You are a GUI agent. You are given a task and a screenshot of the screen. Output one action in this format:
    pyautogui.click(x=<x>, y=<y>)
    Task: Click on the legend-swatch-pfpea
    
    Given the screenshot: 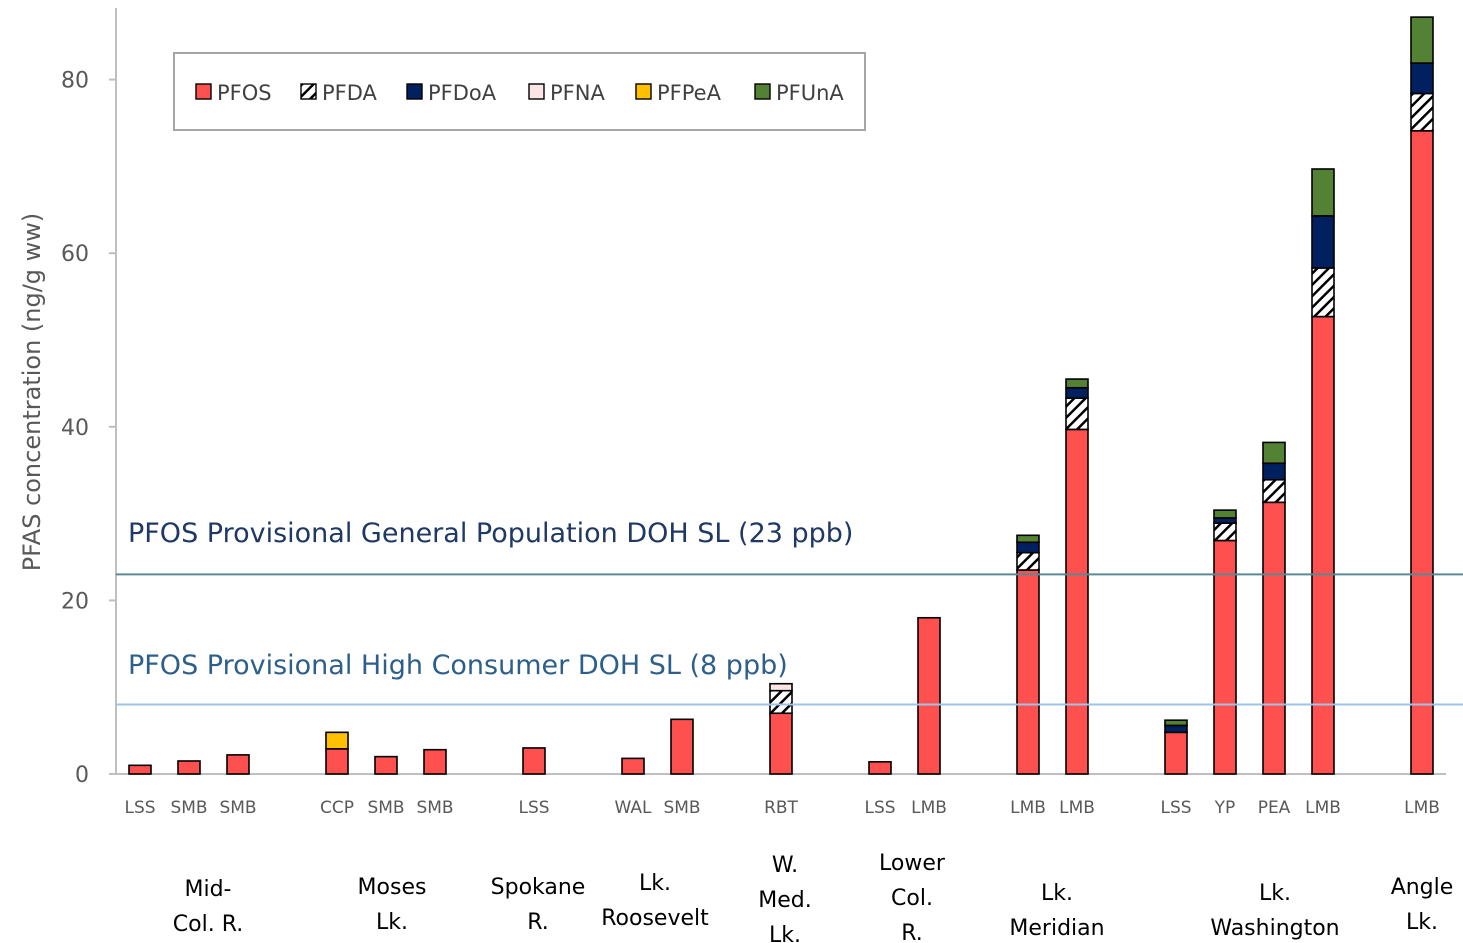 What is the action you would take?
    pyautogui.click(x=643, y=91)
    